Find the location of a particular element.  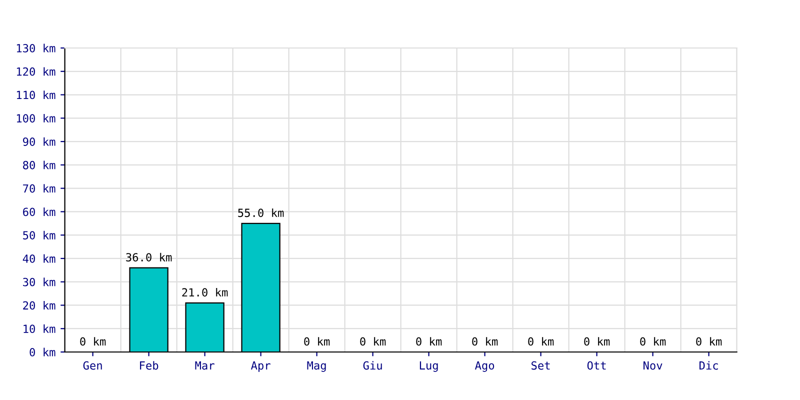

x-tick-label: Giu is located at coordinates (372, 365).